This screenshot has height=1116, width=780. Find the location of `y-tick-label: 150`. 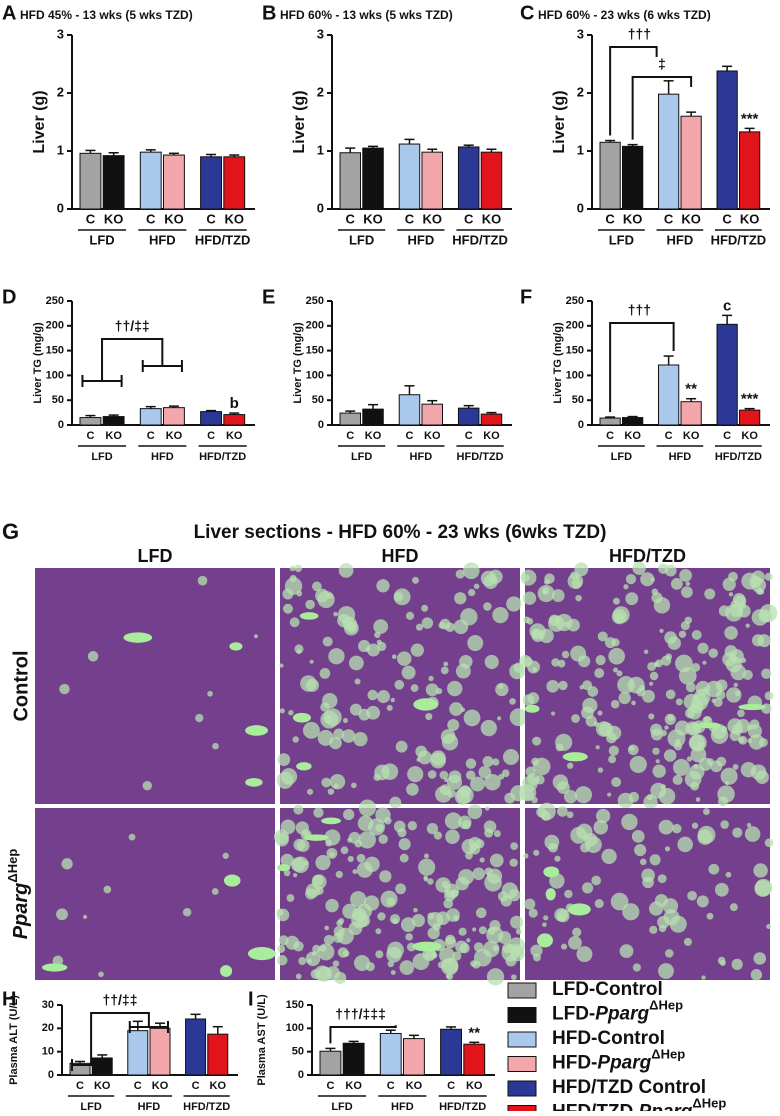

y-tick-label: 150 is located at coordinates (575, 351).